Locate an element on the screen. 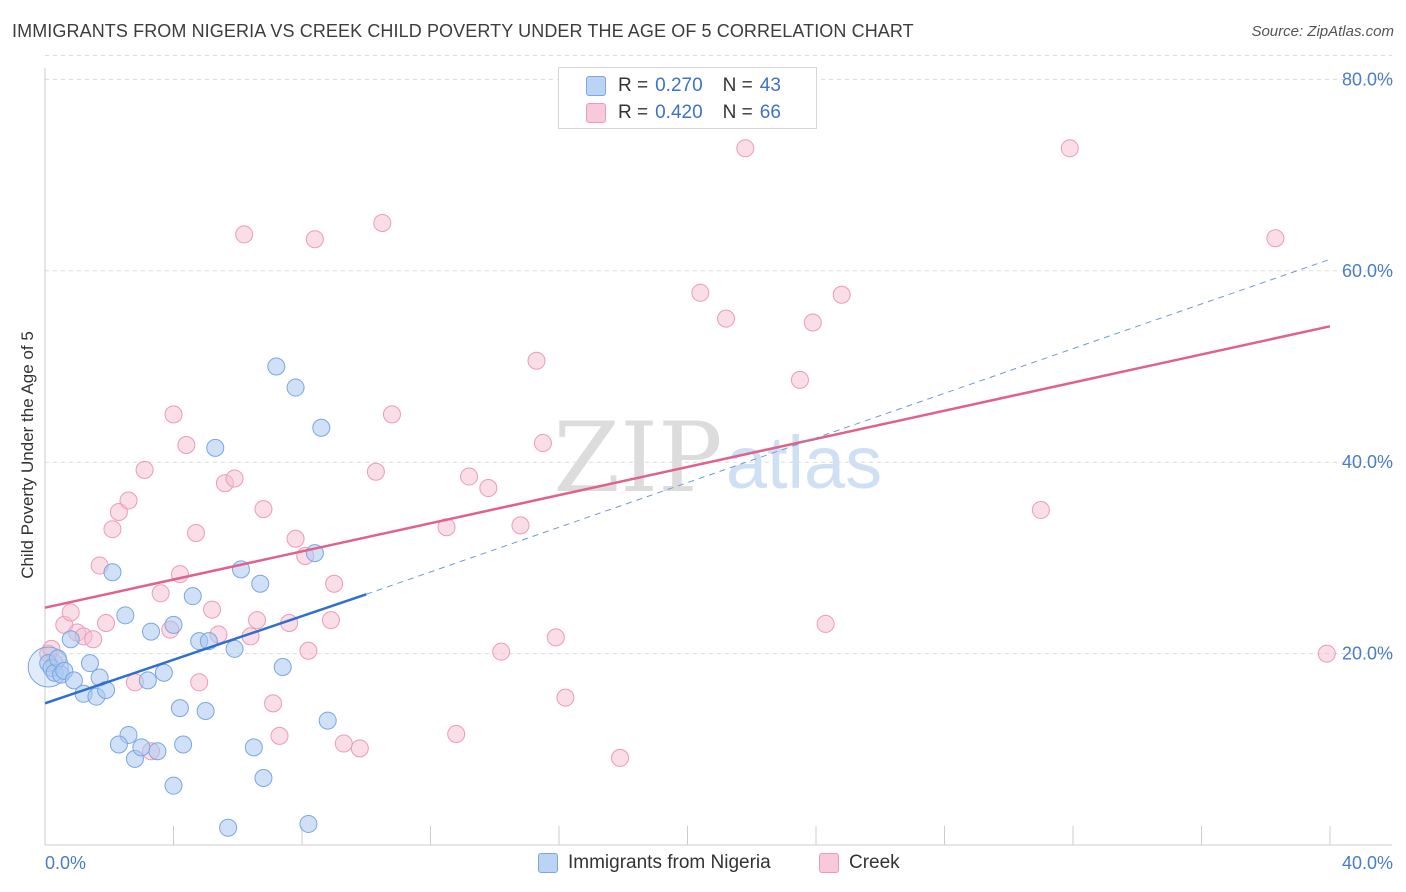  watermark-zip: ZIP is located at coordinates (637, 458).